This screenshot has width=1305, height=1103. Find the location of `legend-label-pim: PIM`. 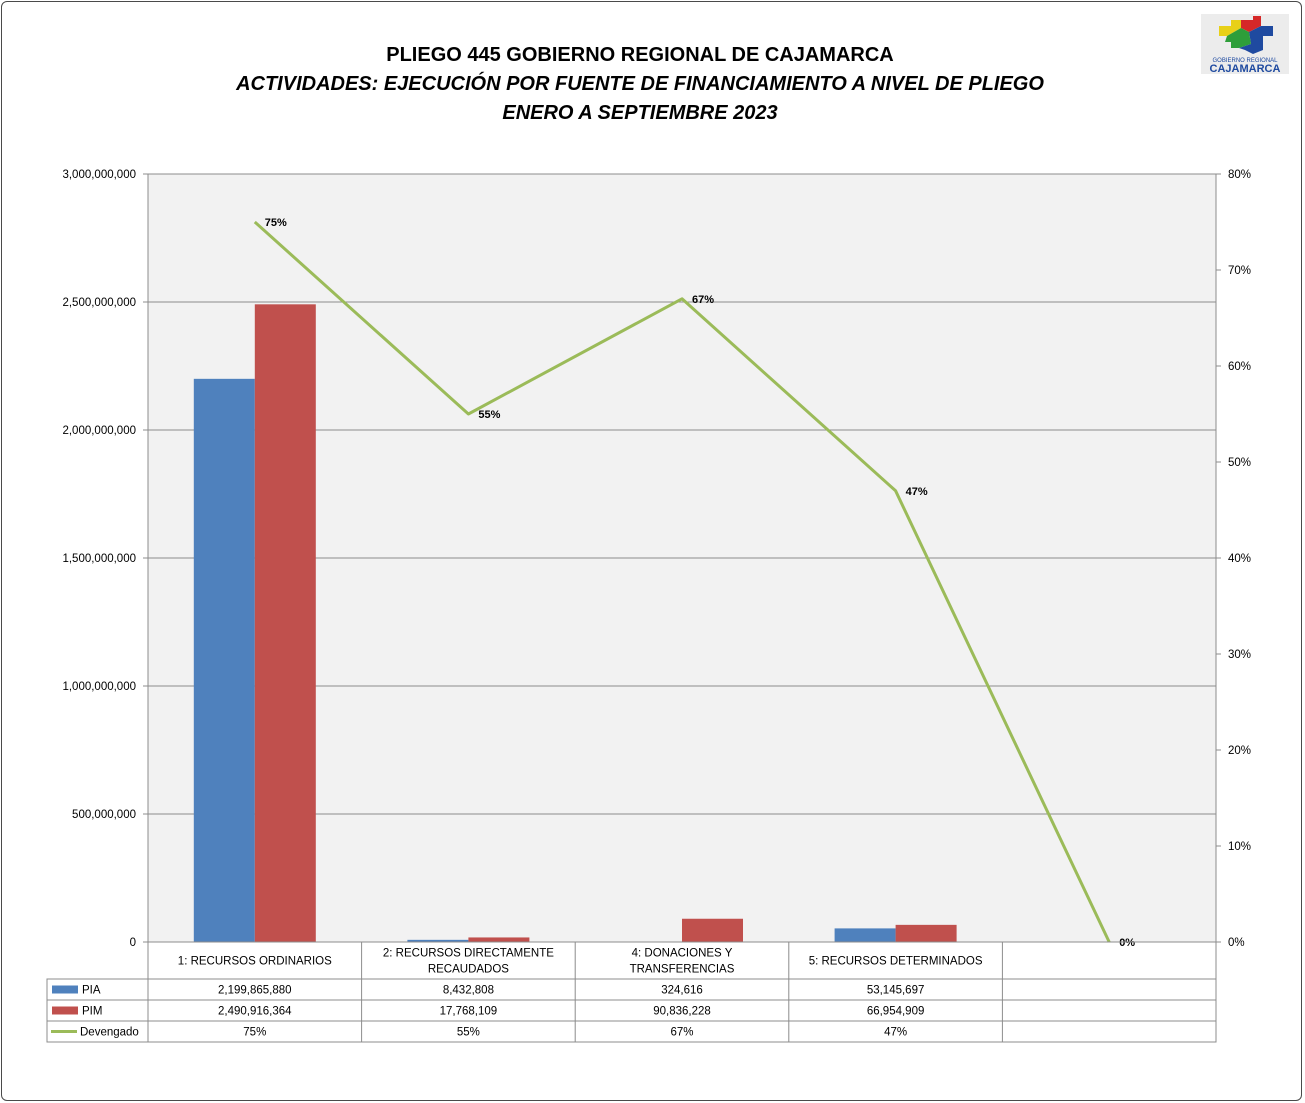

legend-label-pim: PIM is located at coordinates (92, 1012).